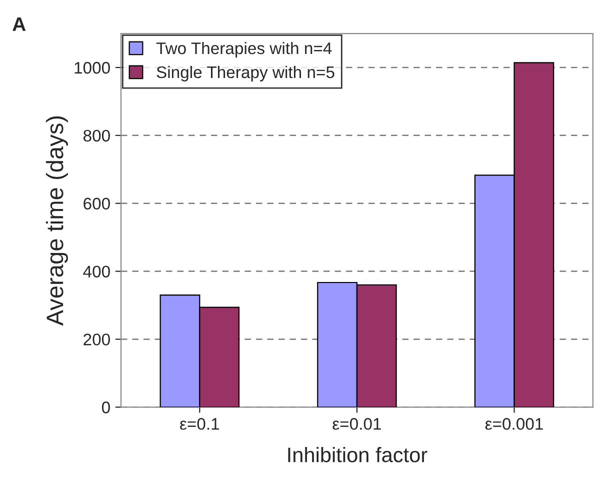 The image size is (605, 479). Describe the element at coordinates (96, 272) in the screenshot. I see `y-tick-label: 400` at that location.